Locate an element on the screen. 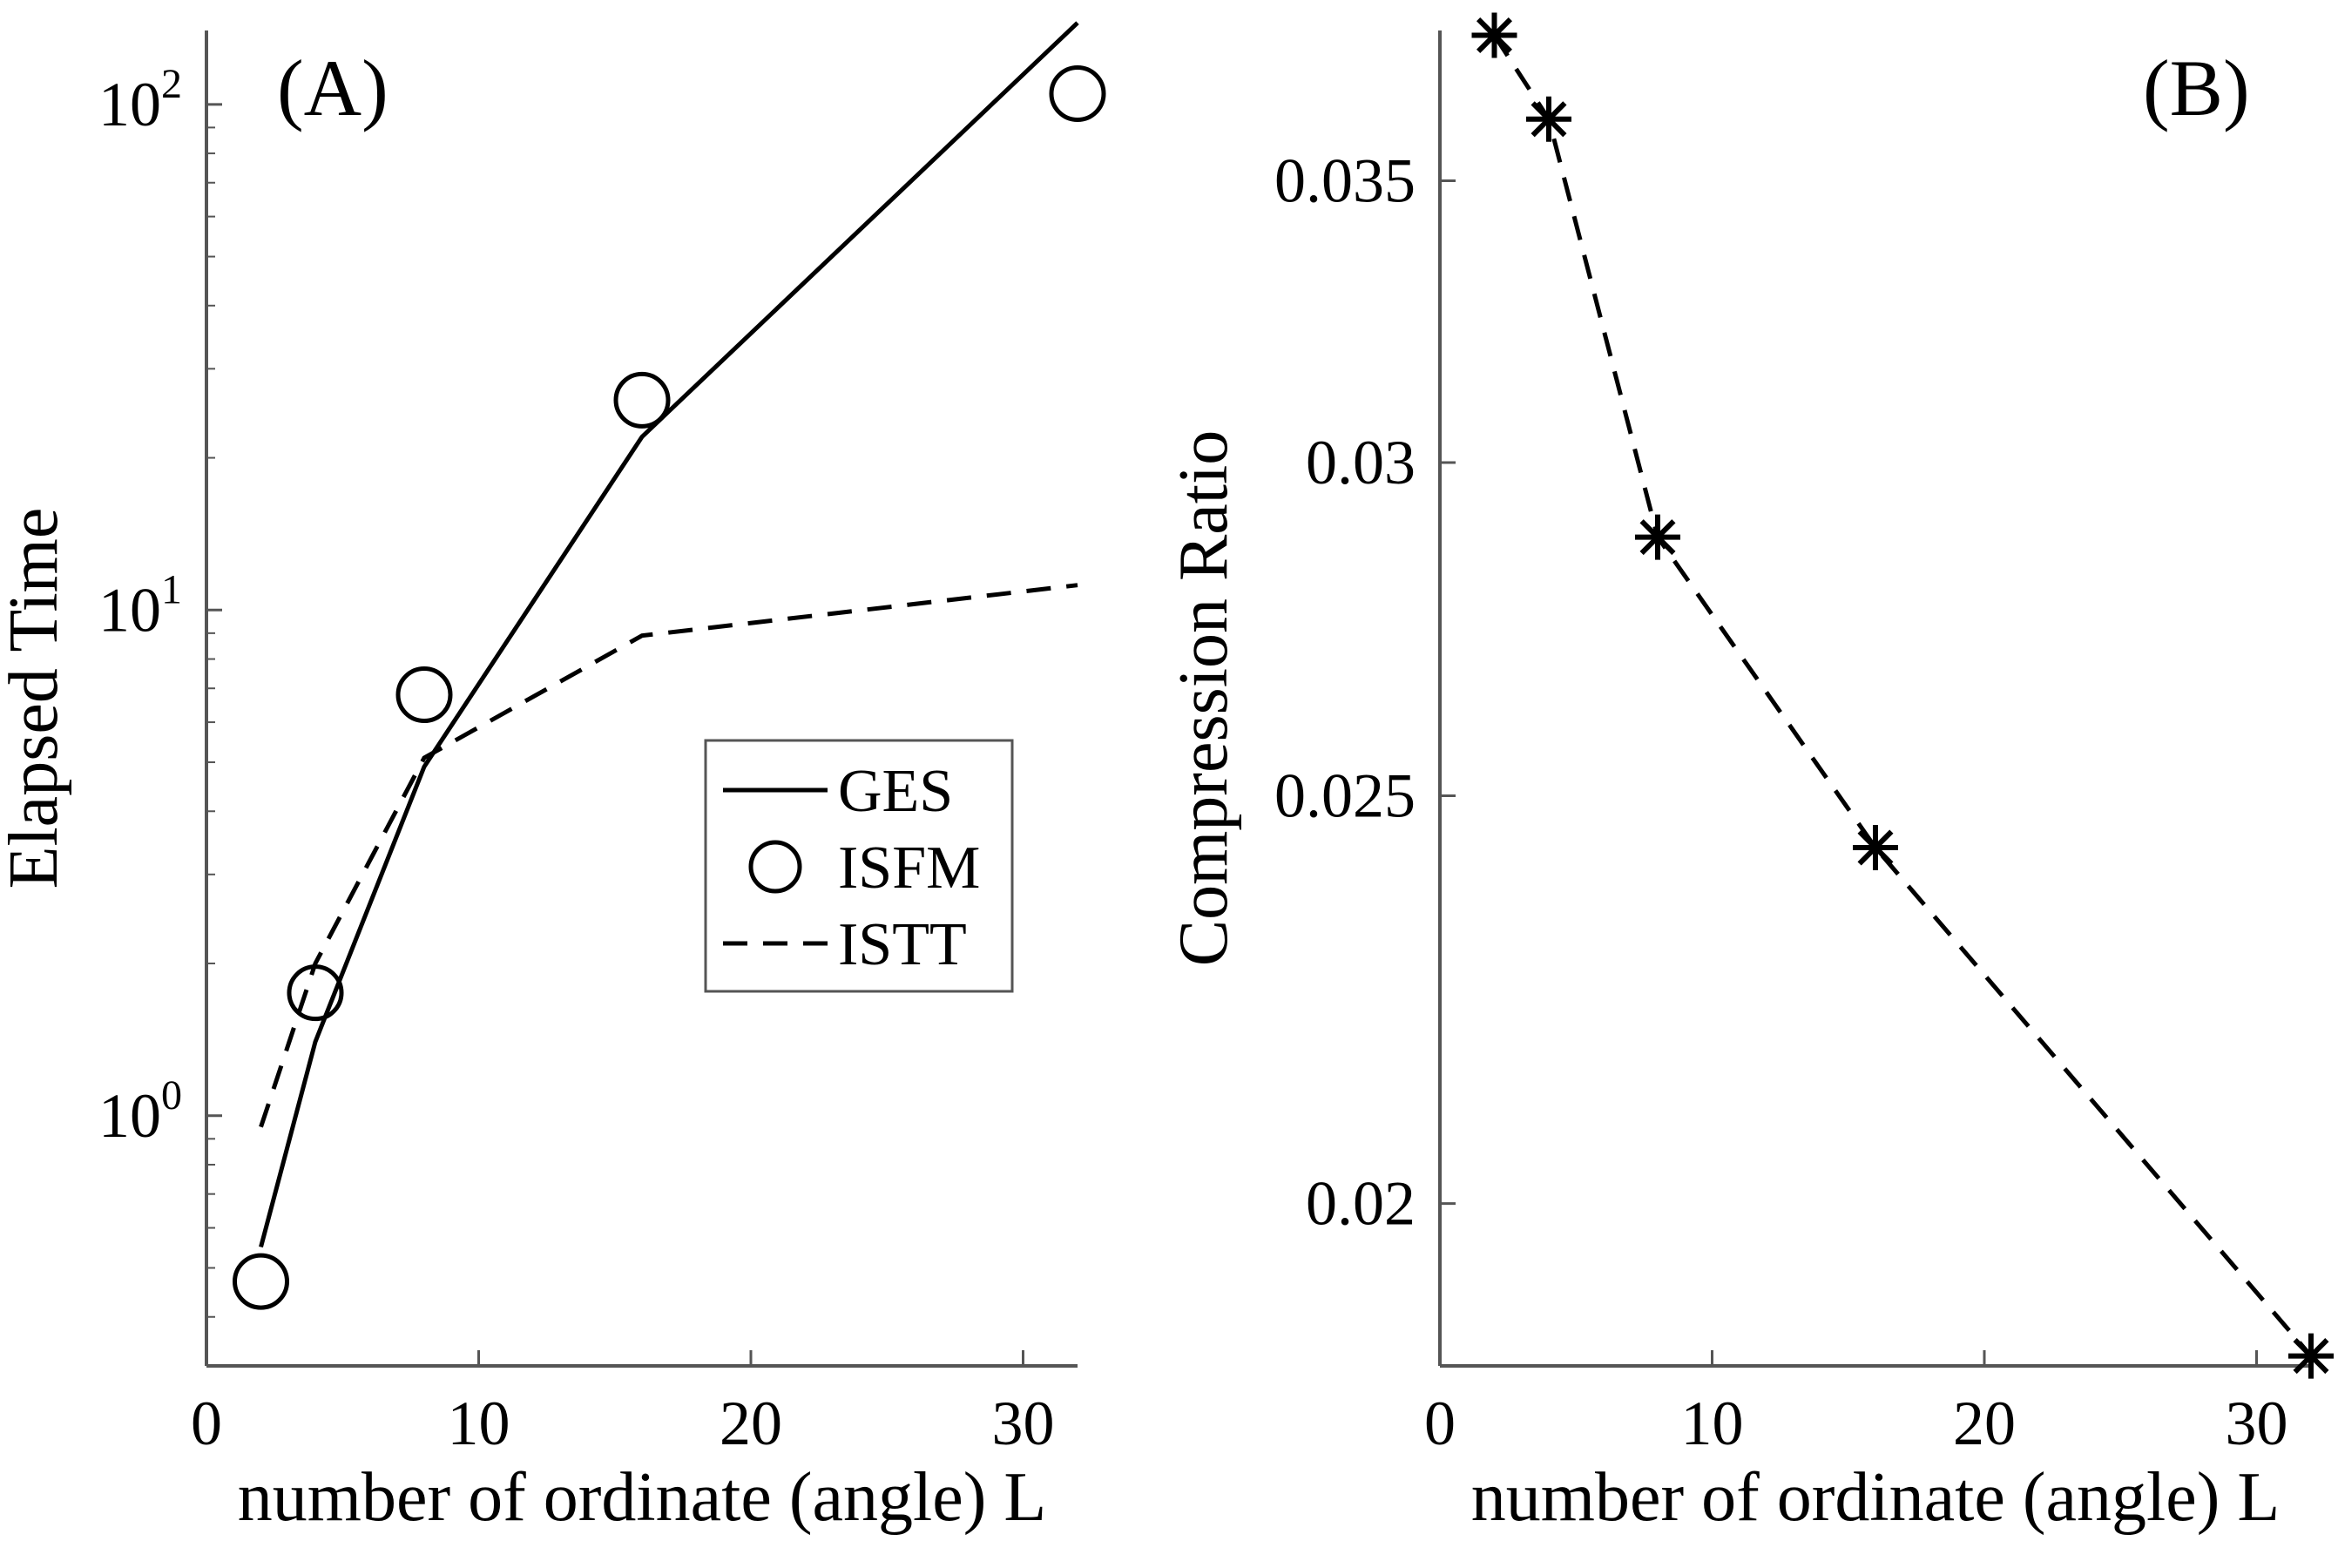  panel-label: (B) is located at coordinates (2196, 88).